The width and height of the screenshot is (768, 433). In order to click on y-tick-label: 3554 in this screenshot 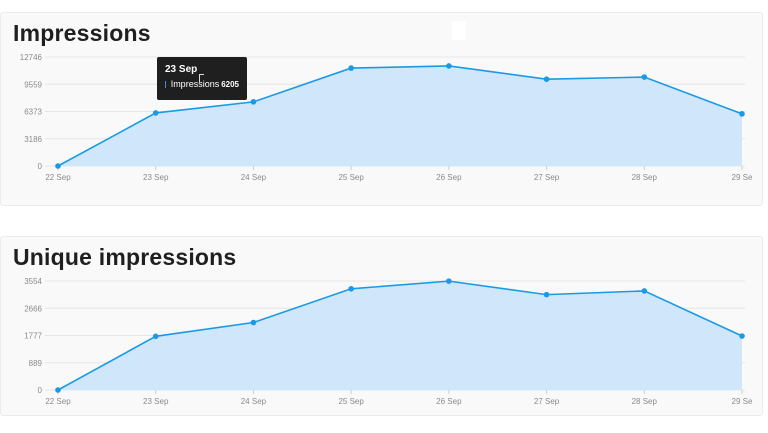, I will do `click(33, 281)`.